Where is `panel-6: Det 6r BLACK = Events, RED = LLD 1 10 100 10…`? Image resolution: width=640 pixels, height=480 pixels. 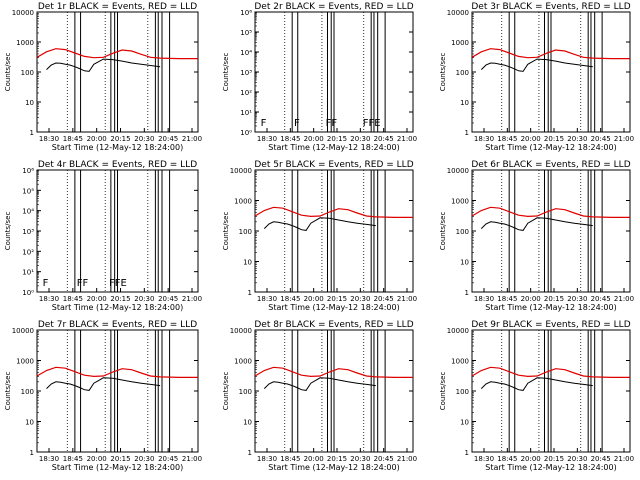
panel-6: Det 6r BLACK = Events, RED = LLD 1 10 100 10… is located at coordinates (536, 236).